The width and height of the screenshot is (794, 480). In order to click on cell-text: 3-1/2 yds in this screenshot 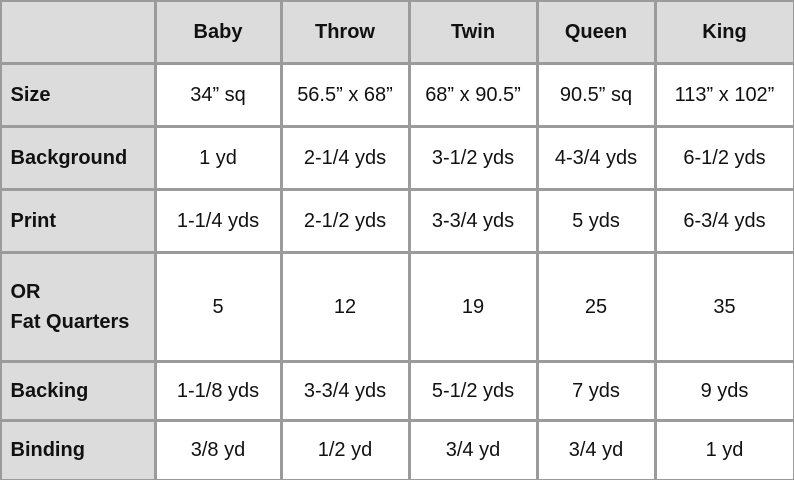, I will do `click(473, 157)`.